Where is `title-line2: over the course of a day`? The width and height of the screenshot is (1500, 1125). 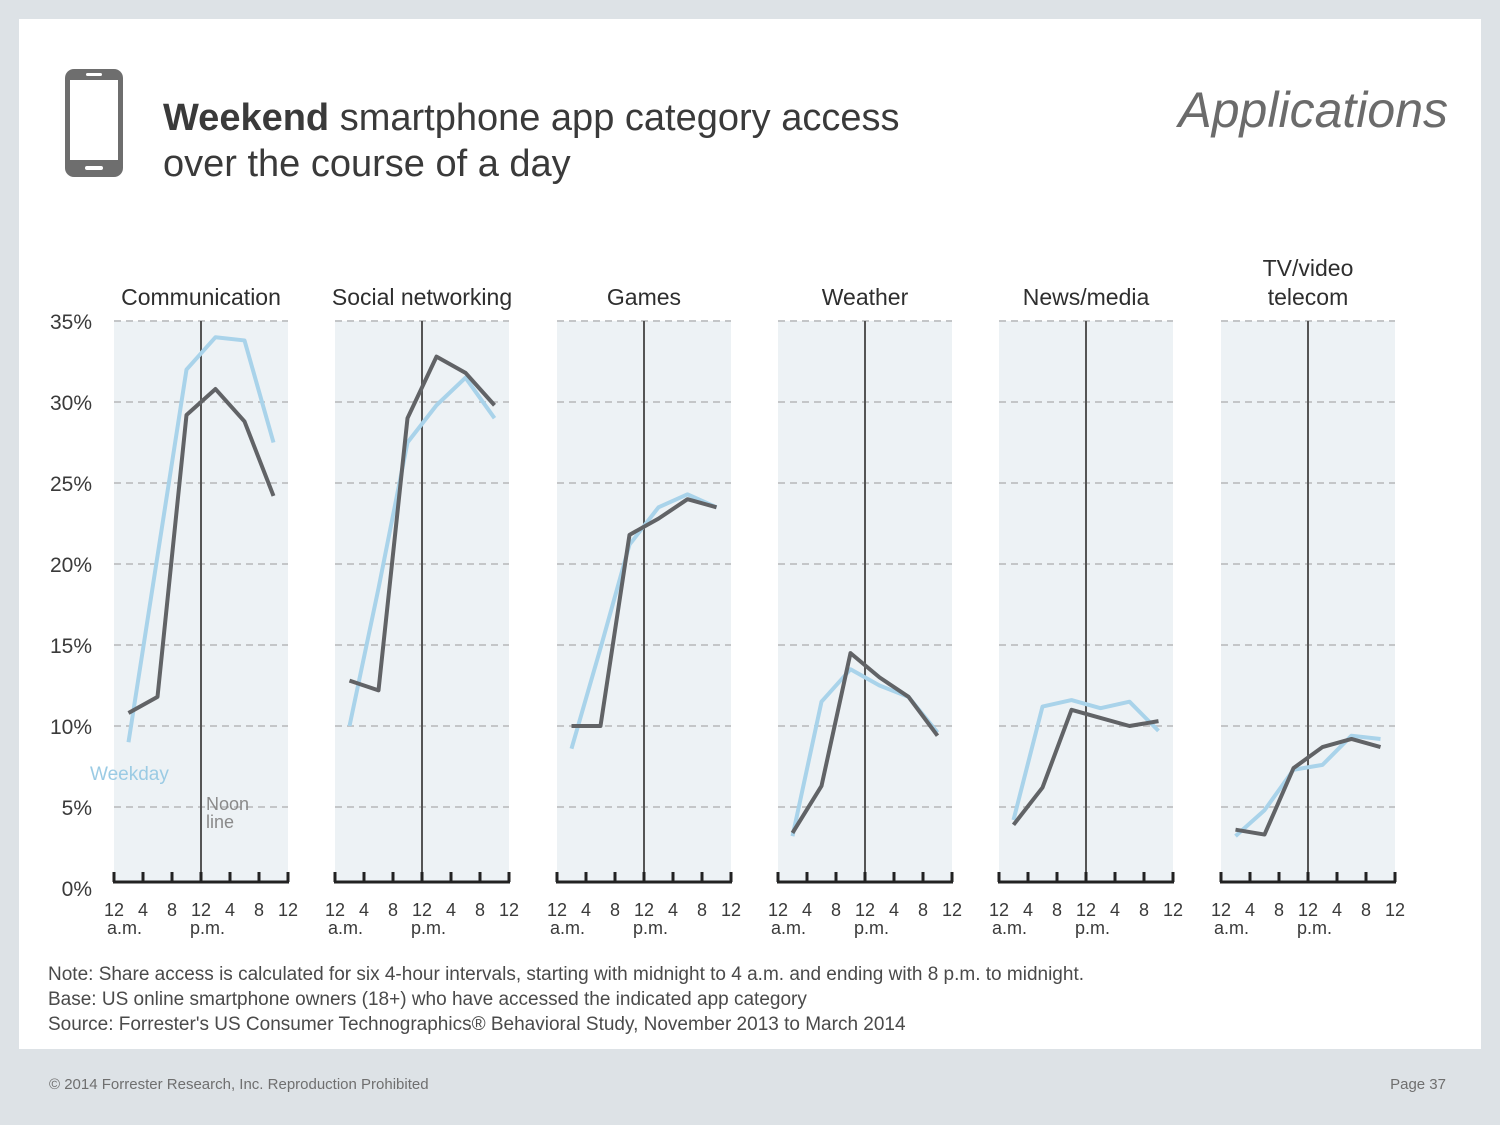 title-line2: over the course of a day is located at coordinates (367, 164).